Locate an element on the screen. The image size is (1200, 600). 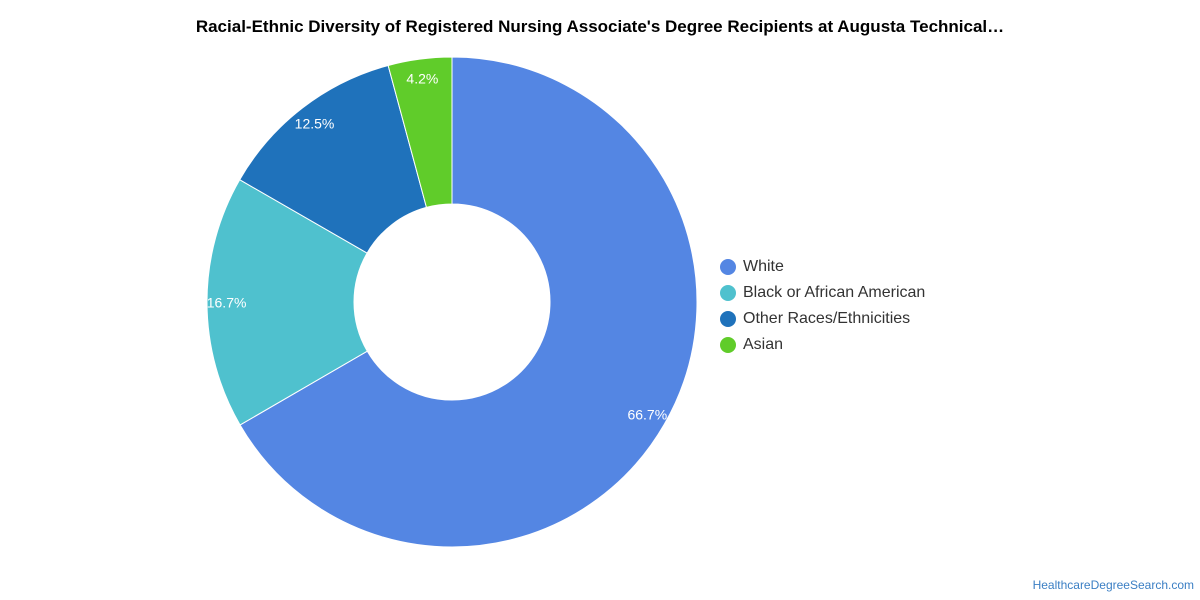
slice-label-white: 66.7% is located at coordinates (647, 414).